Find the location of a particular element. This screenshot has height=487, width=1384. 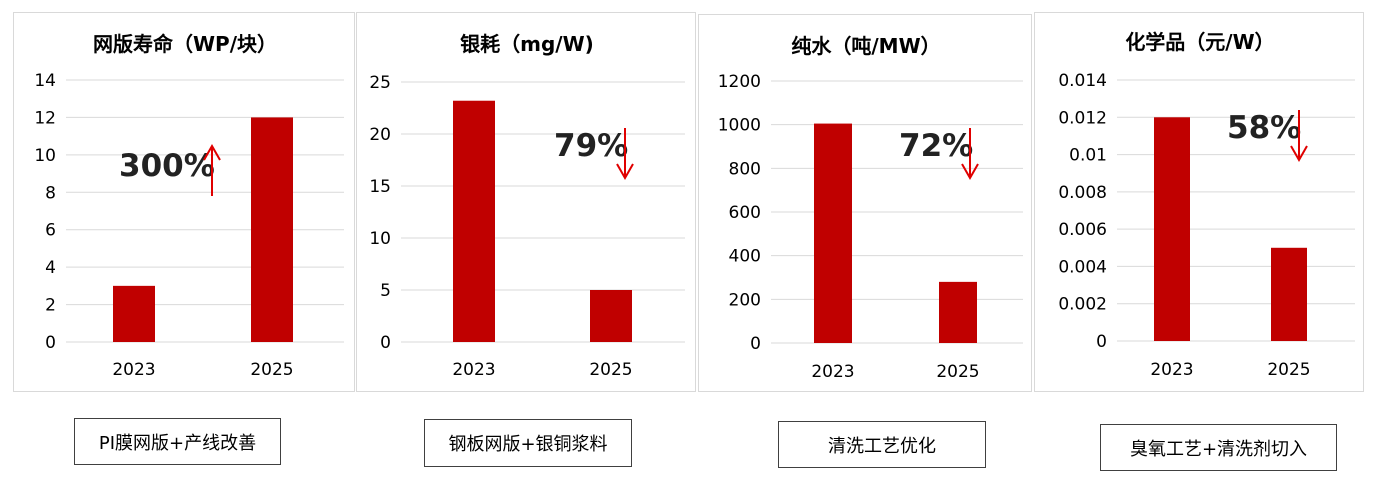

y-tick-label: 8 is located at coordinates (50, 193).